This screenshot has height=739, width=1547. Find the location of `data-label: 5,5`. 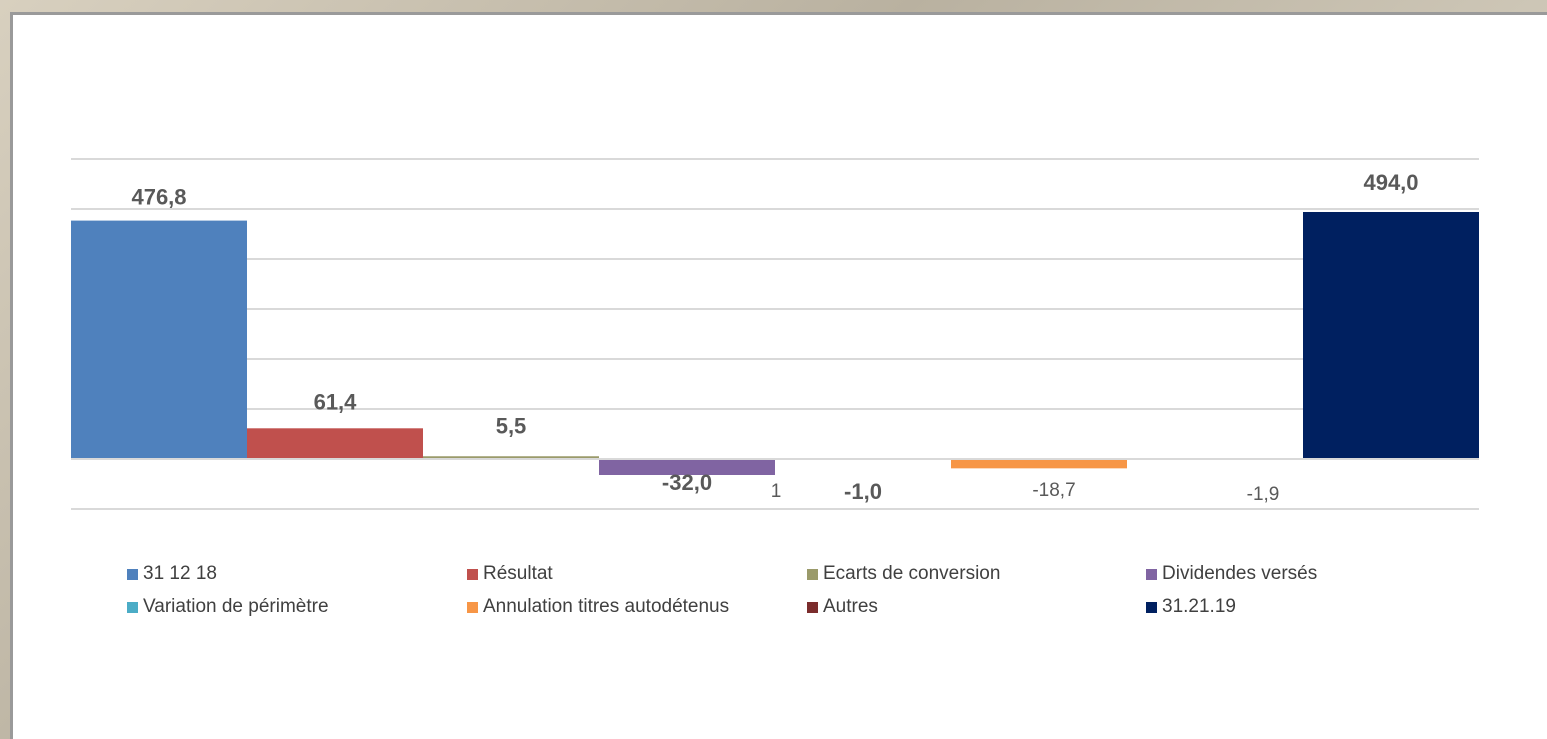

data-label: 5,5 is located at coordinates (511, 425).